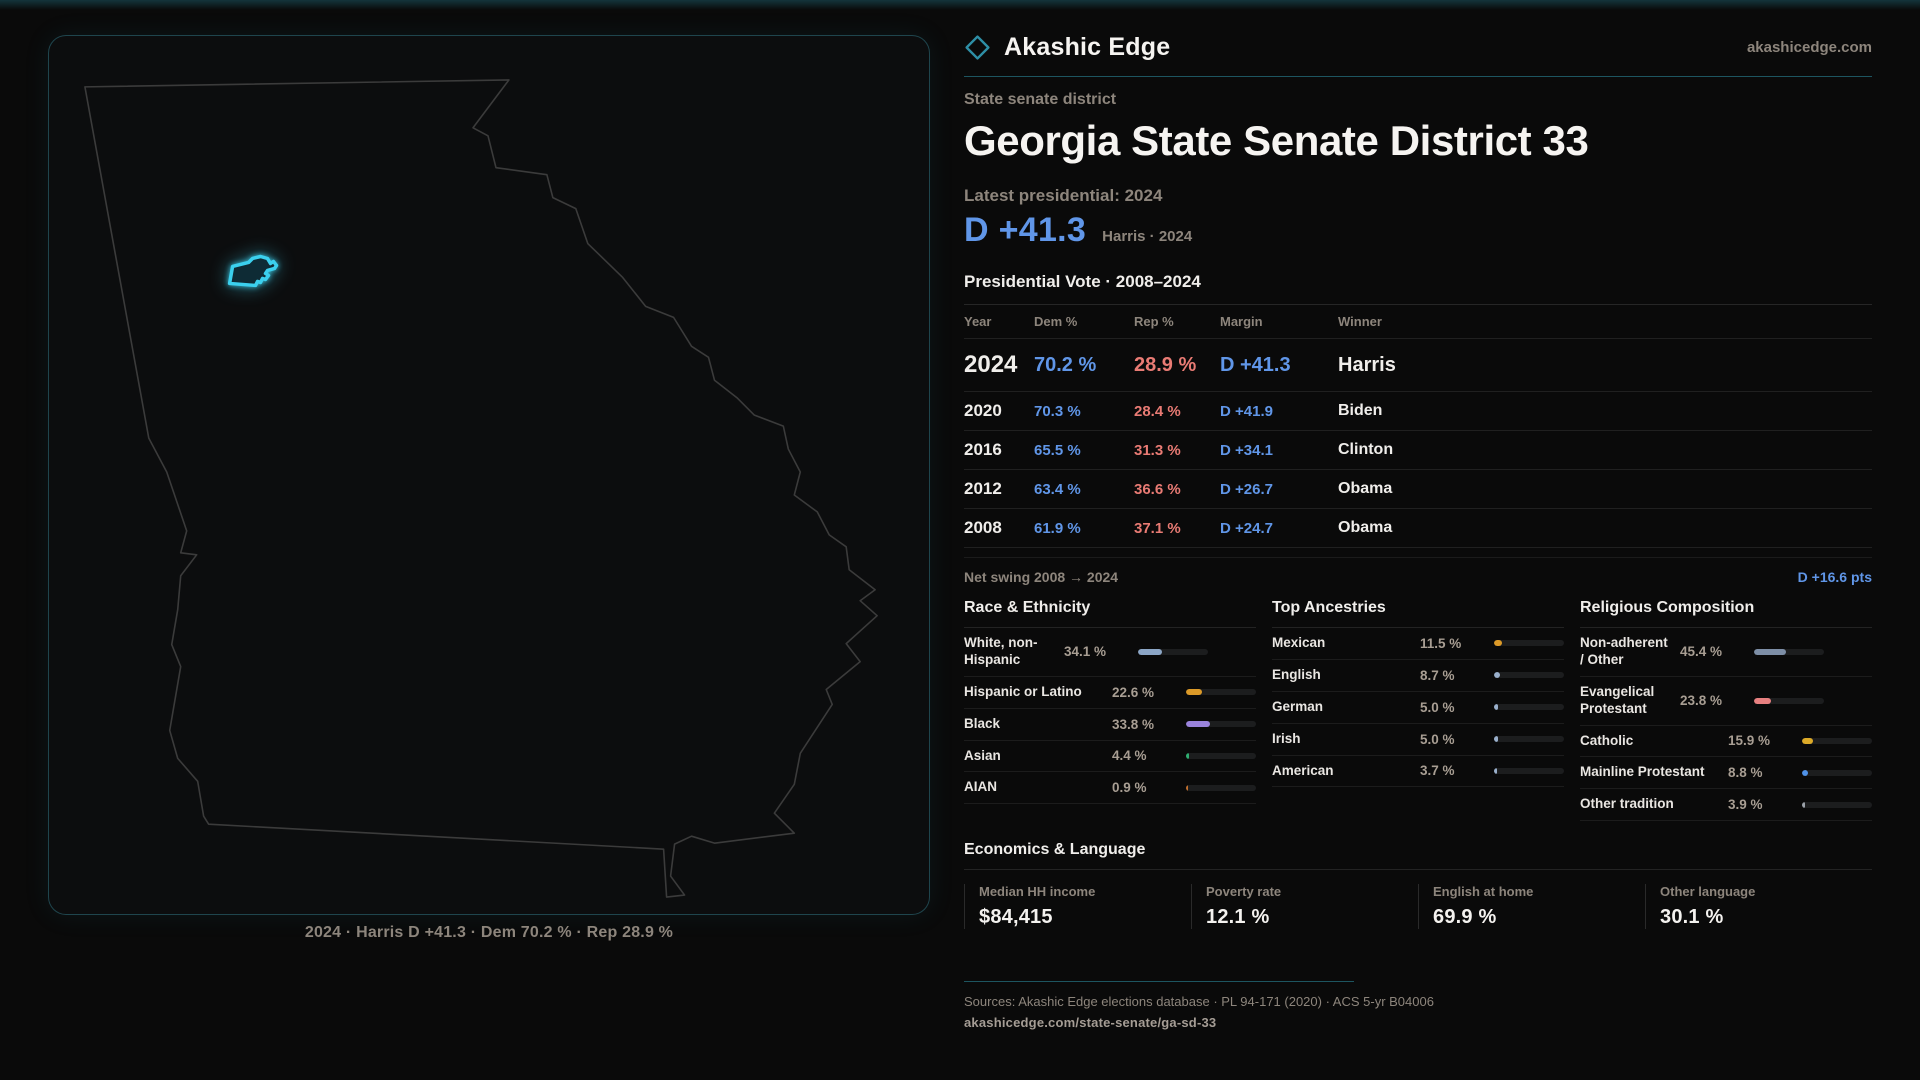 The height and width of the screenshot is (1080, 1920). Describe the element at coordinates (1418, 490) in the screenshot. I see `table-row: 2012 63.4 % 36.6 % D +26.7 Obama` at that location.